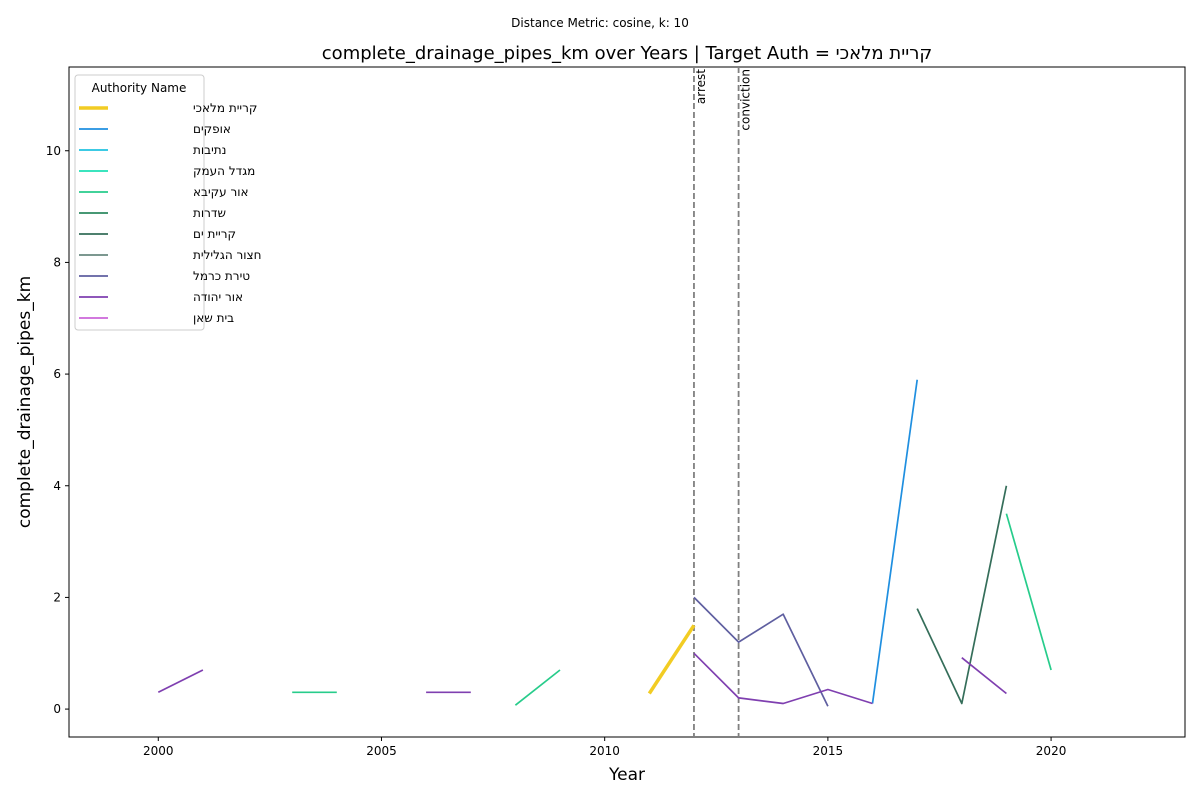  I want to click on y-tick-label: 10, so click(53, 151).